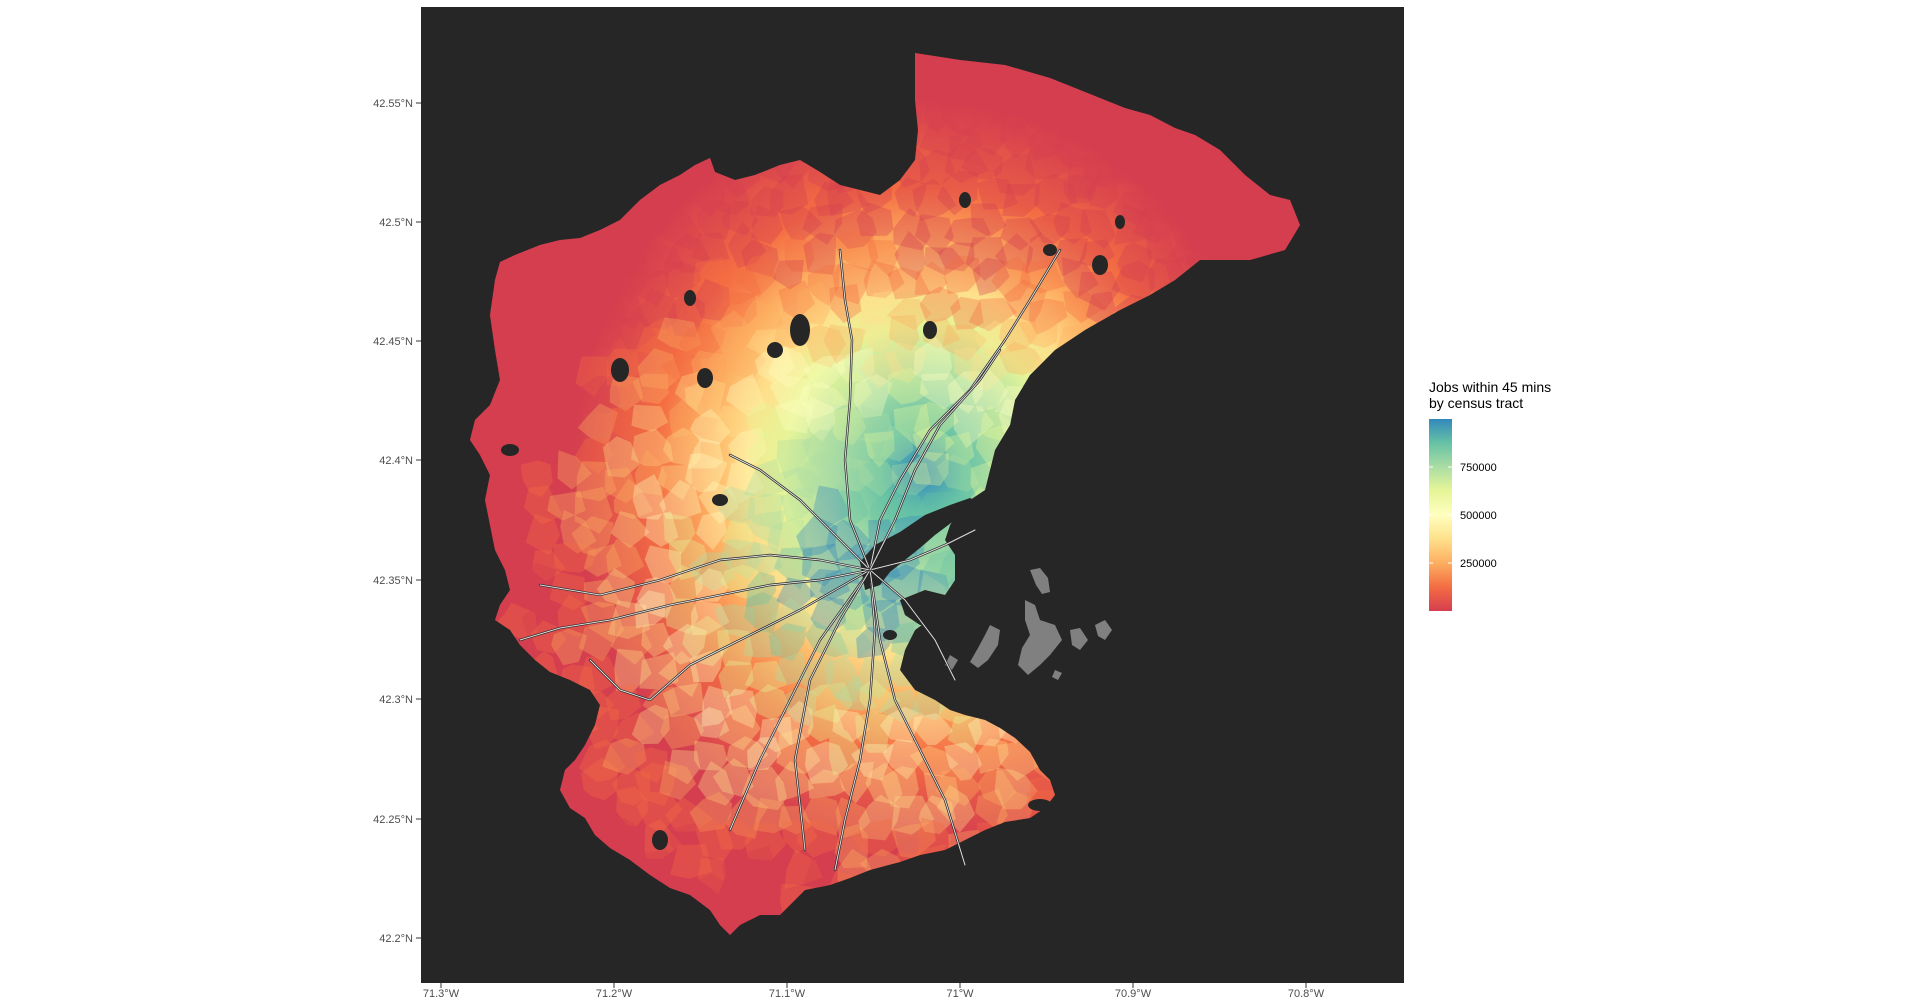  Describe the element at coordinates (1490, 387) in the screenshot. I see `legend-title-line1: Jobs within 45 mins` at that location.